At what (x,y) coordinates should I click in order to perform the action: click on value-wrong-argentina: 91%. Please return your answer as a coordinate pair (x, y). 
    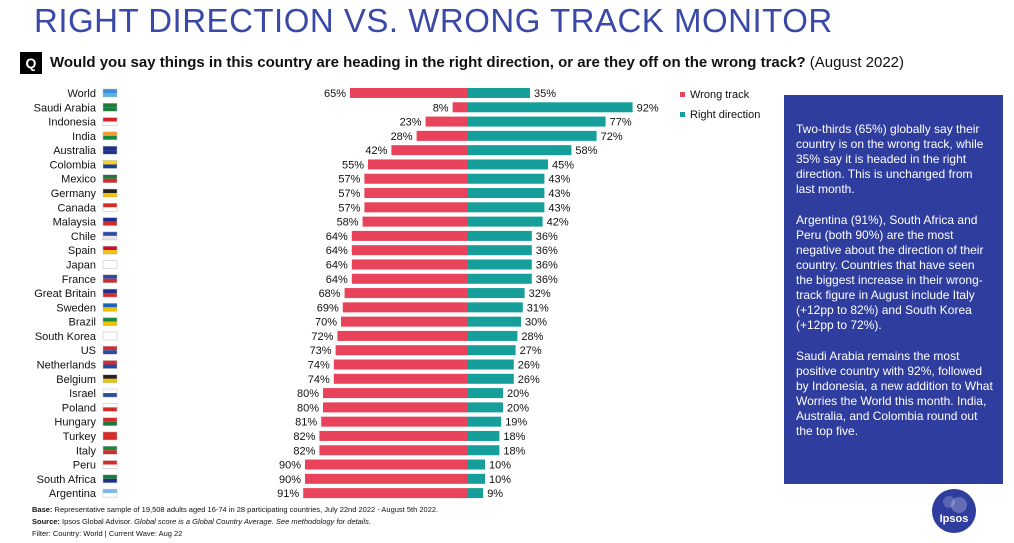
    Looking at the image, I should click on (288, 494).